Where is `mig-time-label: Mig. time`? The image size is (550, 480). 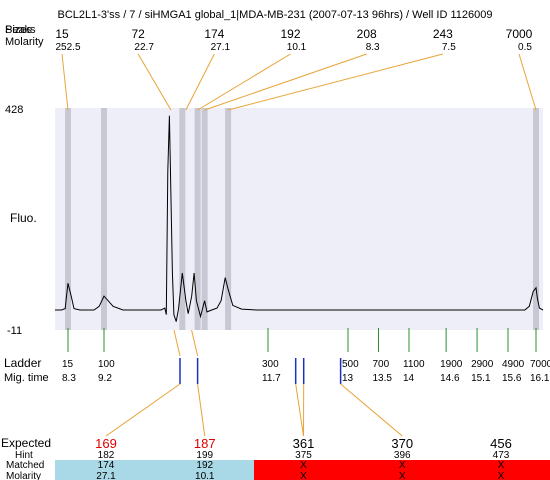 mig-time-label: Mig. time is located at coordinates (26, 378).